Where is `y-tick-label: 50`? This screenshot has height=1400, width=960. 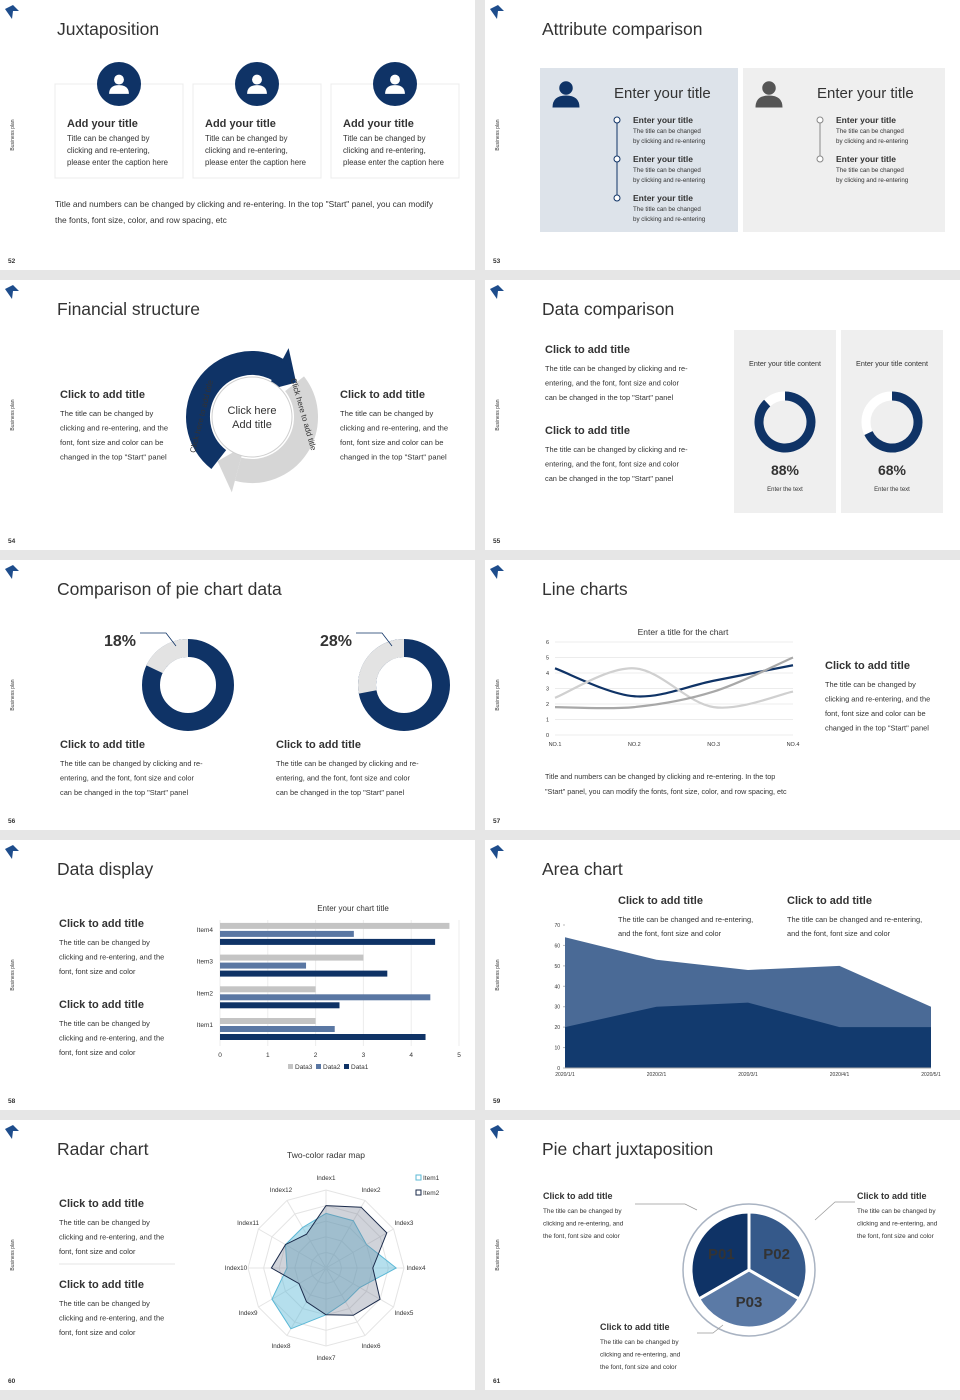 y-tick-label: 50 is located at coordinates (557, 967).